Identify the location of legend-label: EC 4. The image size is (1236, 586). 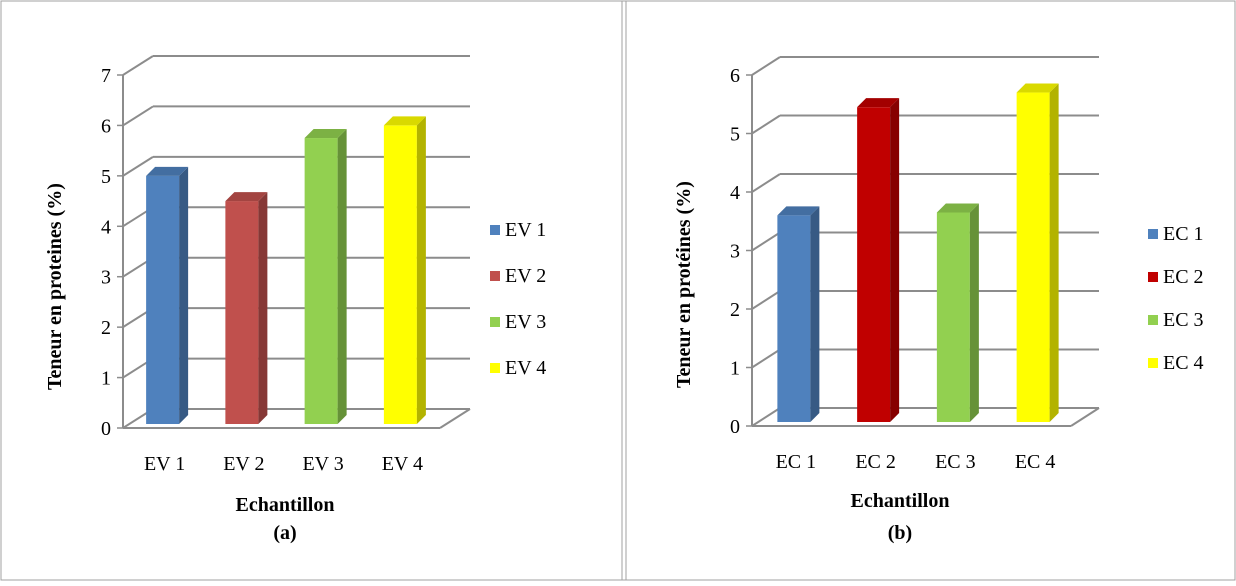
(1183, 363).